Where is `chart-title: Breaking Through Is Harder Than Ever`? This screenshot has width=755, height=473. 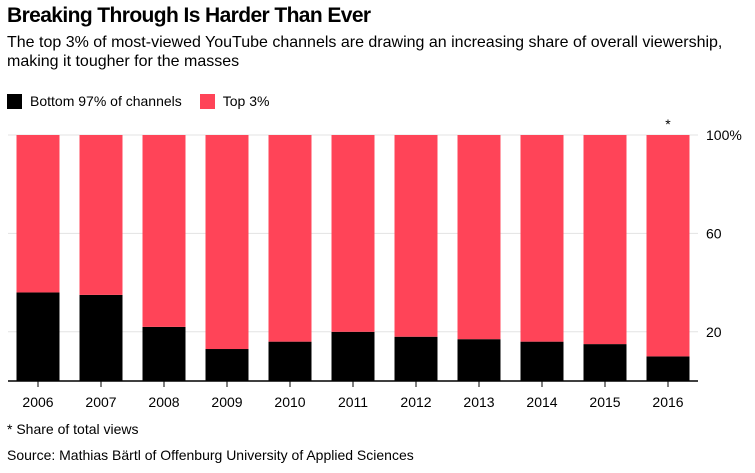 chart-title: Breaking Through Is Harder Than Ever is located at coordinates (189, 15).